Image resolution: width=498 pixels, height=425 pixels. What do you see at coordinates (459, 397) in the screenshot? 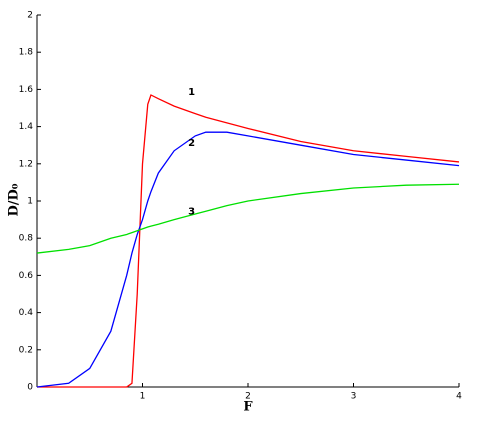
I see `x-tick-label: 4` at bounding box center [459, 397].